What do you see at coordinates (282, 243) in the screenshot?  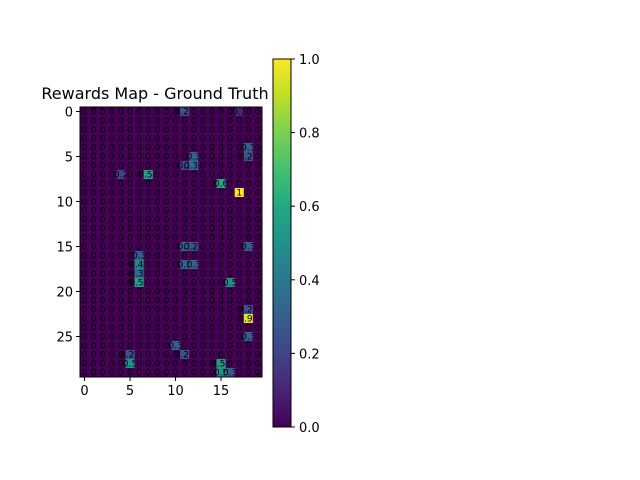 I see `colorbar-gradient` at bounding box center [282, 243].